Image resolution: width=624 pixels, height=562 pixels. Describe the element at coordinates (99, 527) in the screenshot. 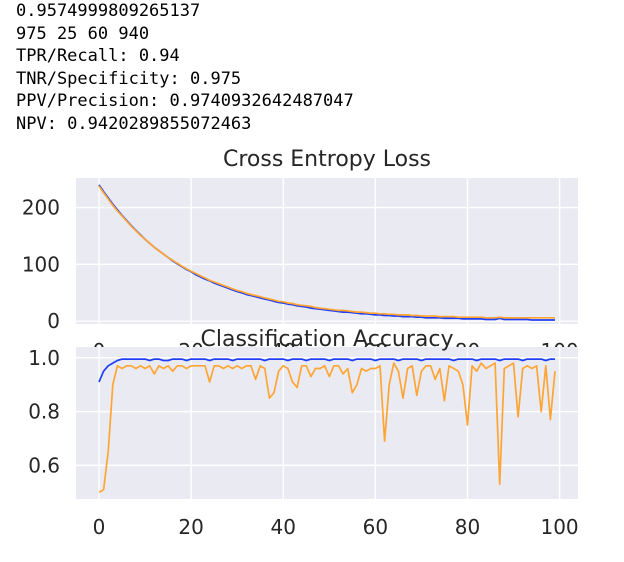

I see `x-tick-label: 0` at that location.